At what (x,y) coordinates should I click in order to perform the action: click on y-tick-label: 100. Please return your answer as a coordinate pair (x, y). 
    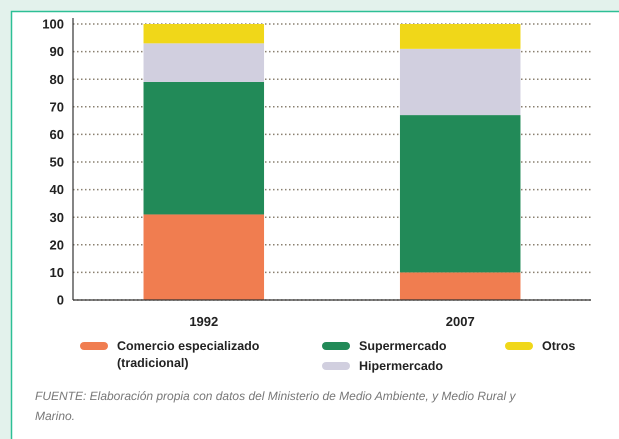
    Looking at the image, I should click on (53, 24).